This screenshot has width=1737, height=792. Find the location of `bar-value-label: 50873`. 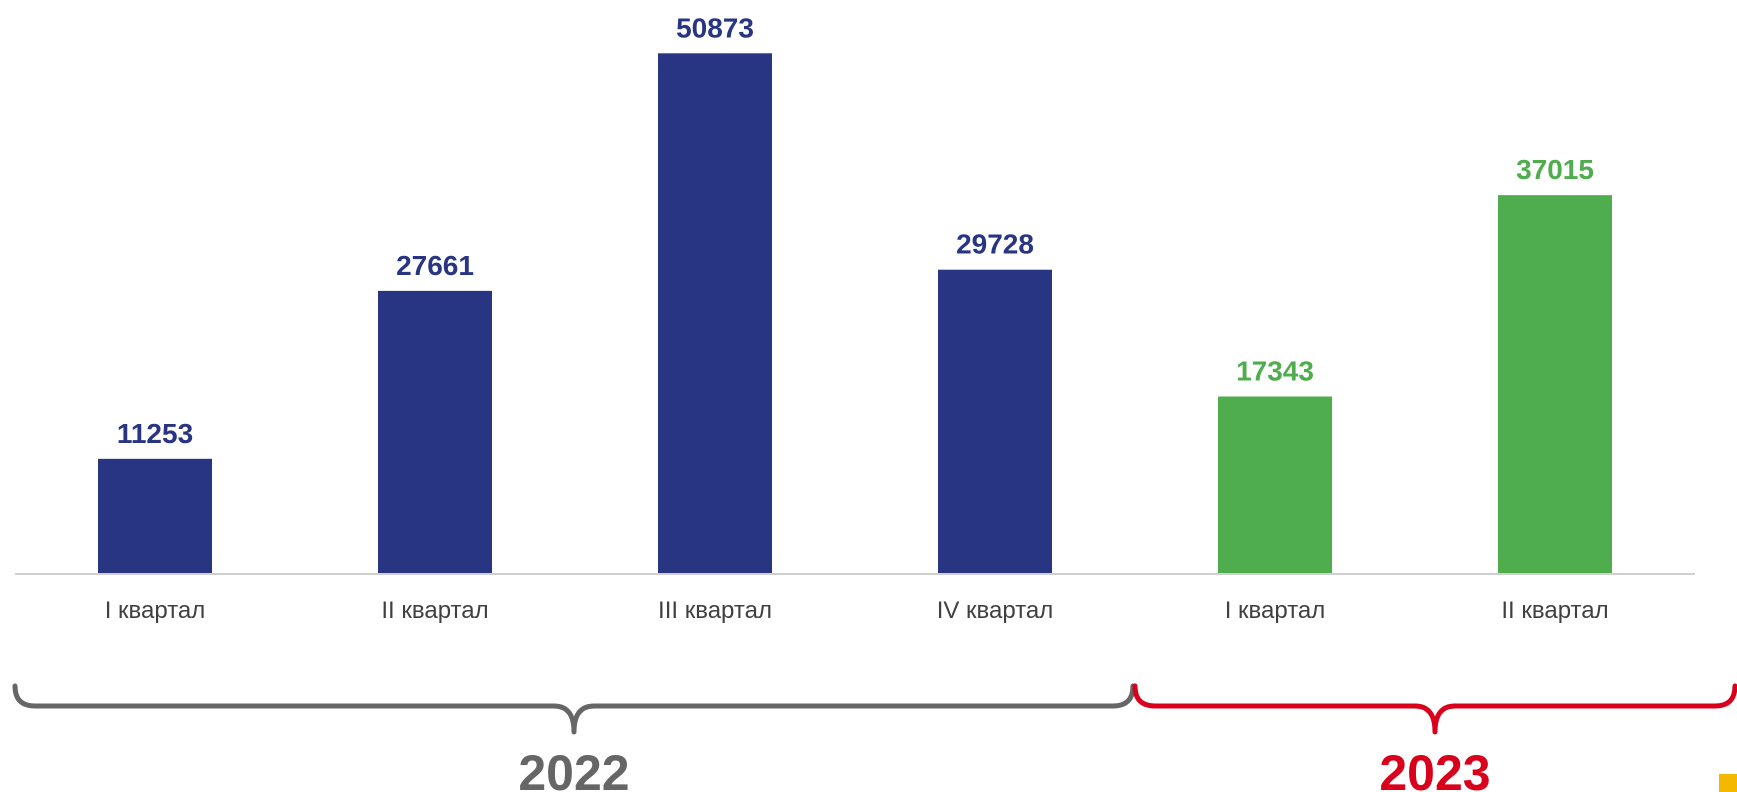

bar-value-label: 50873 is located at coordinates (715, 27).